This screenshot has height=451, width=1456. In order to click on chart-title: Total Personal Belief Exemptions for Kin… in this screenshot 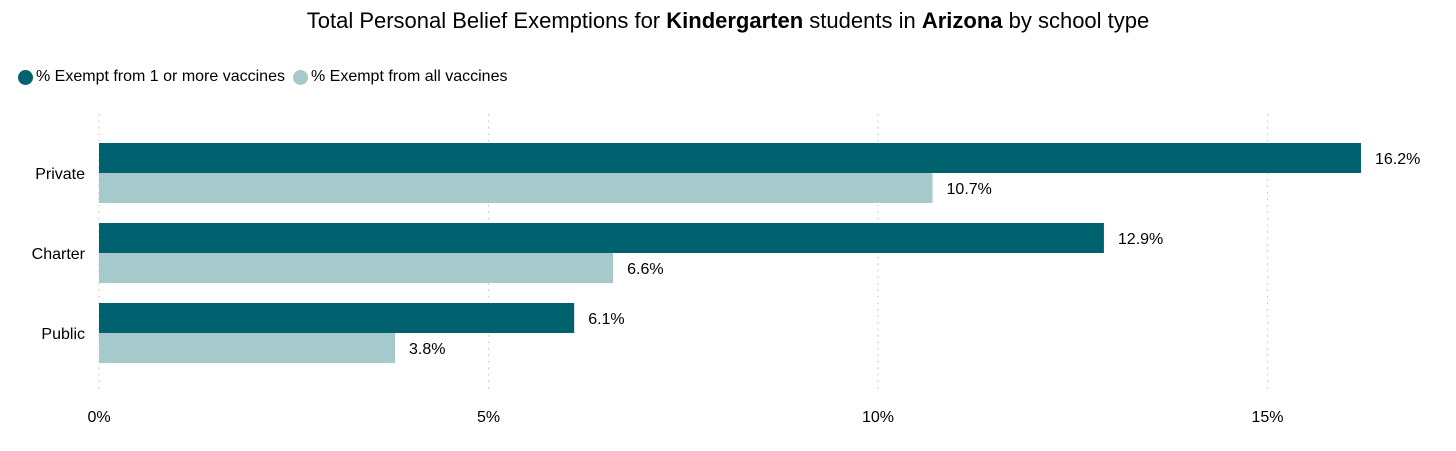, I will do `click(728, 21)`.